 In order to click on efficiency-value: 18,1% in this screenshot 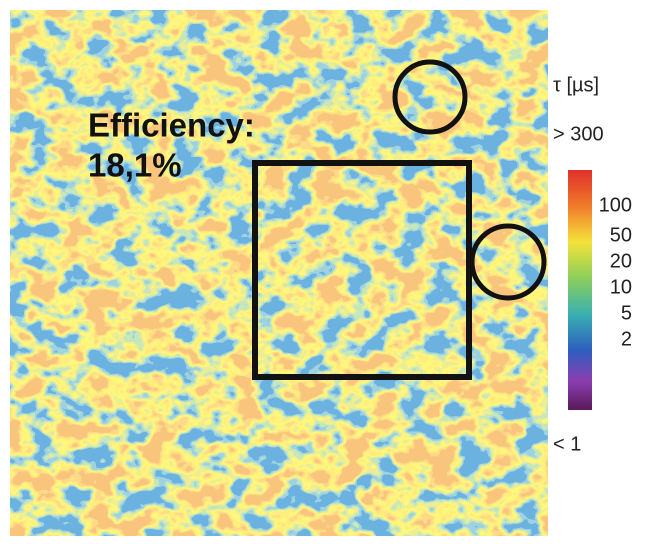, I will do `click(135, 165)`.